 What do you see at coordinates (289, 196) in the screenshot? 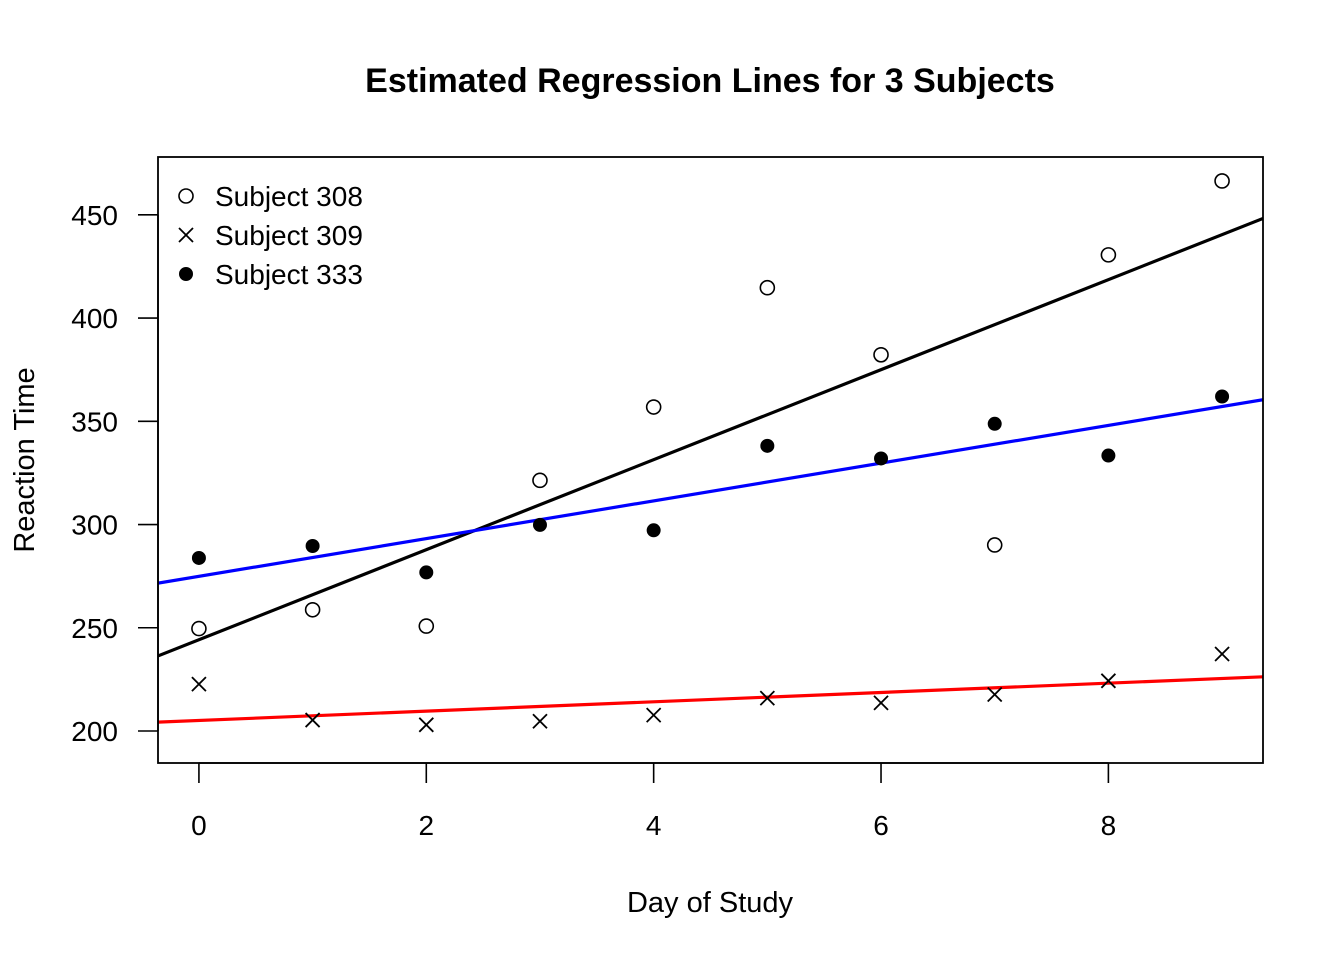
I see `legend-label-0: Subject 308` at bounding box center [289, 196].